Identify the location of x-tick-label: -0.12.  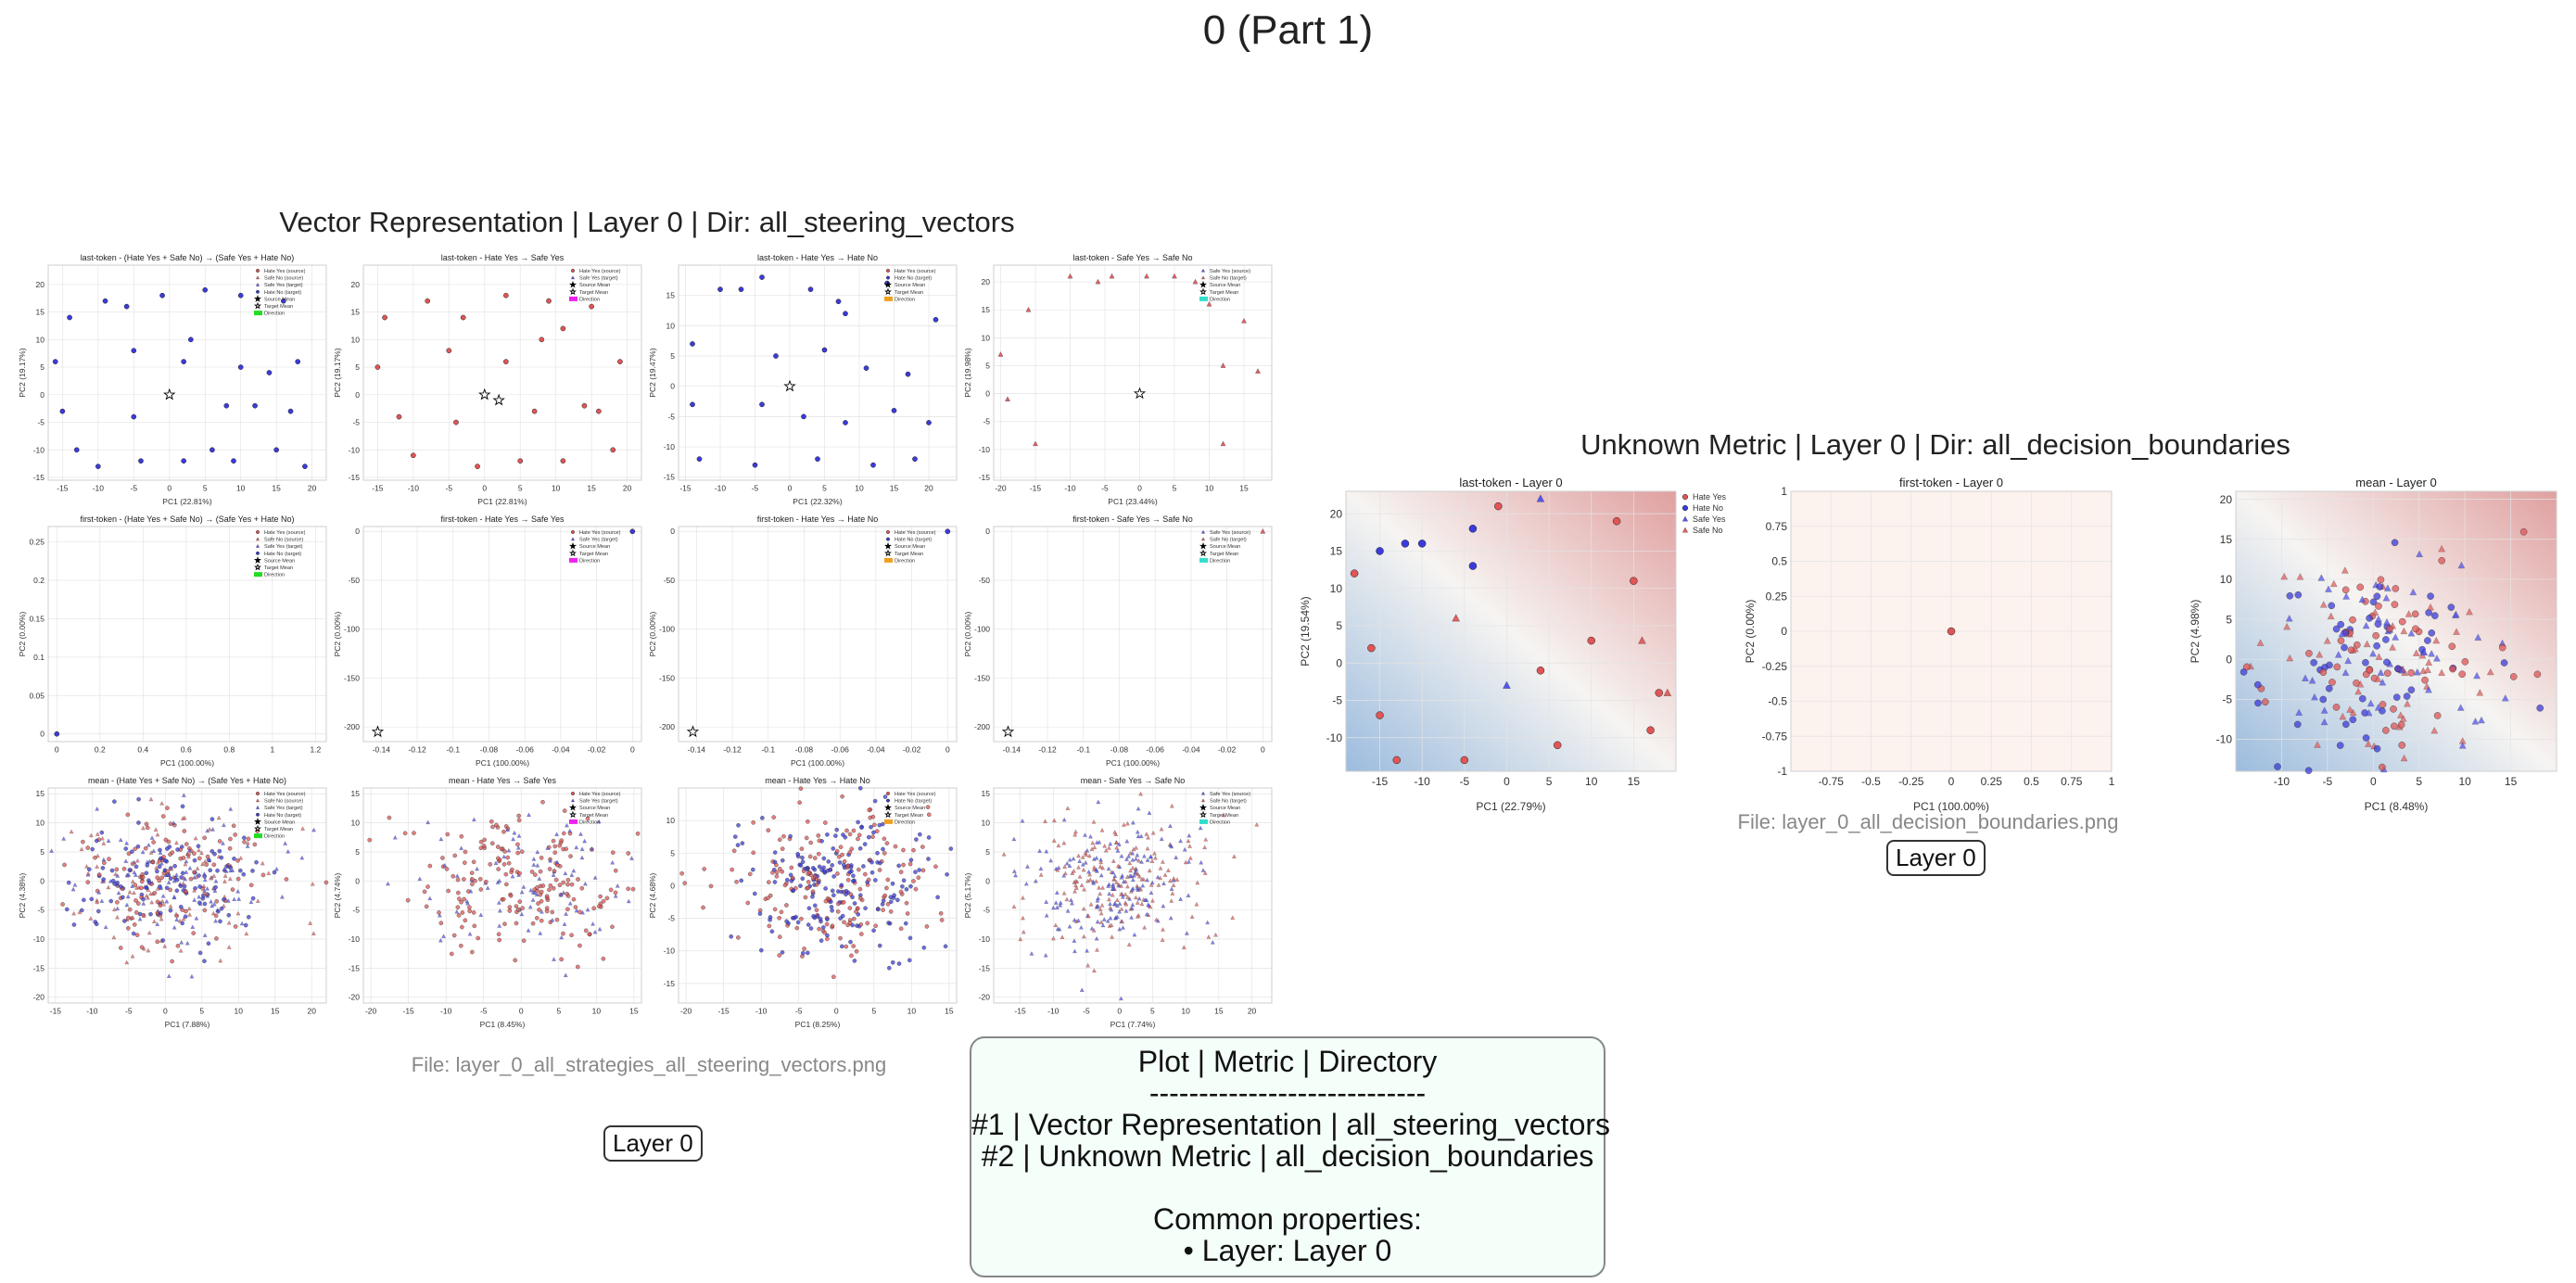
(1047, 750).